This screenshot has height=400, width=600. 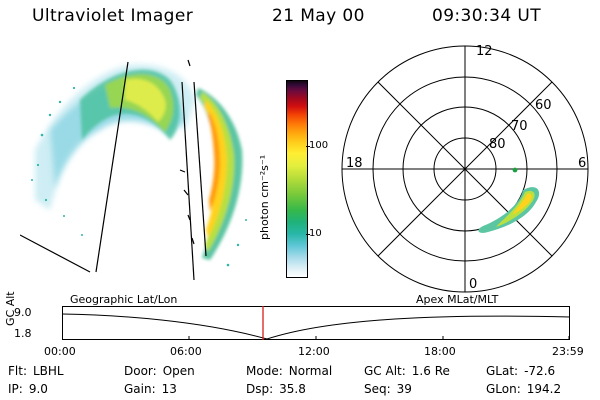 I want to click on polar-auroral-emission, so click(x=509, y=210).